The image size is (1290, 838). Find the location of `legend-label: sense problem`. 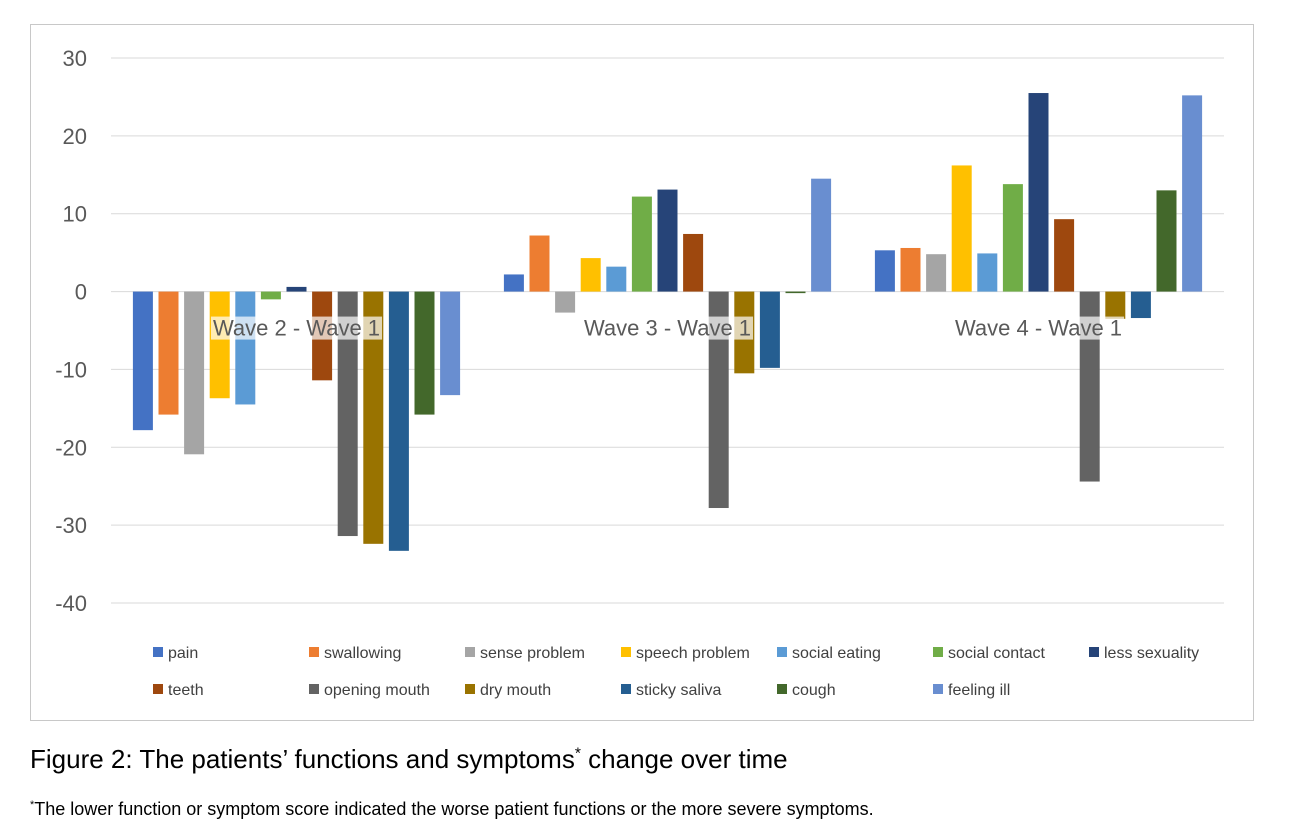

legend-label: sense problem is located at coordinates (532, 653).